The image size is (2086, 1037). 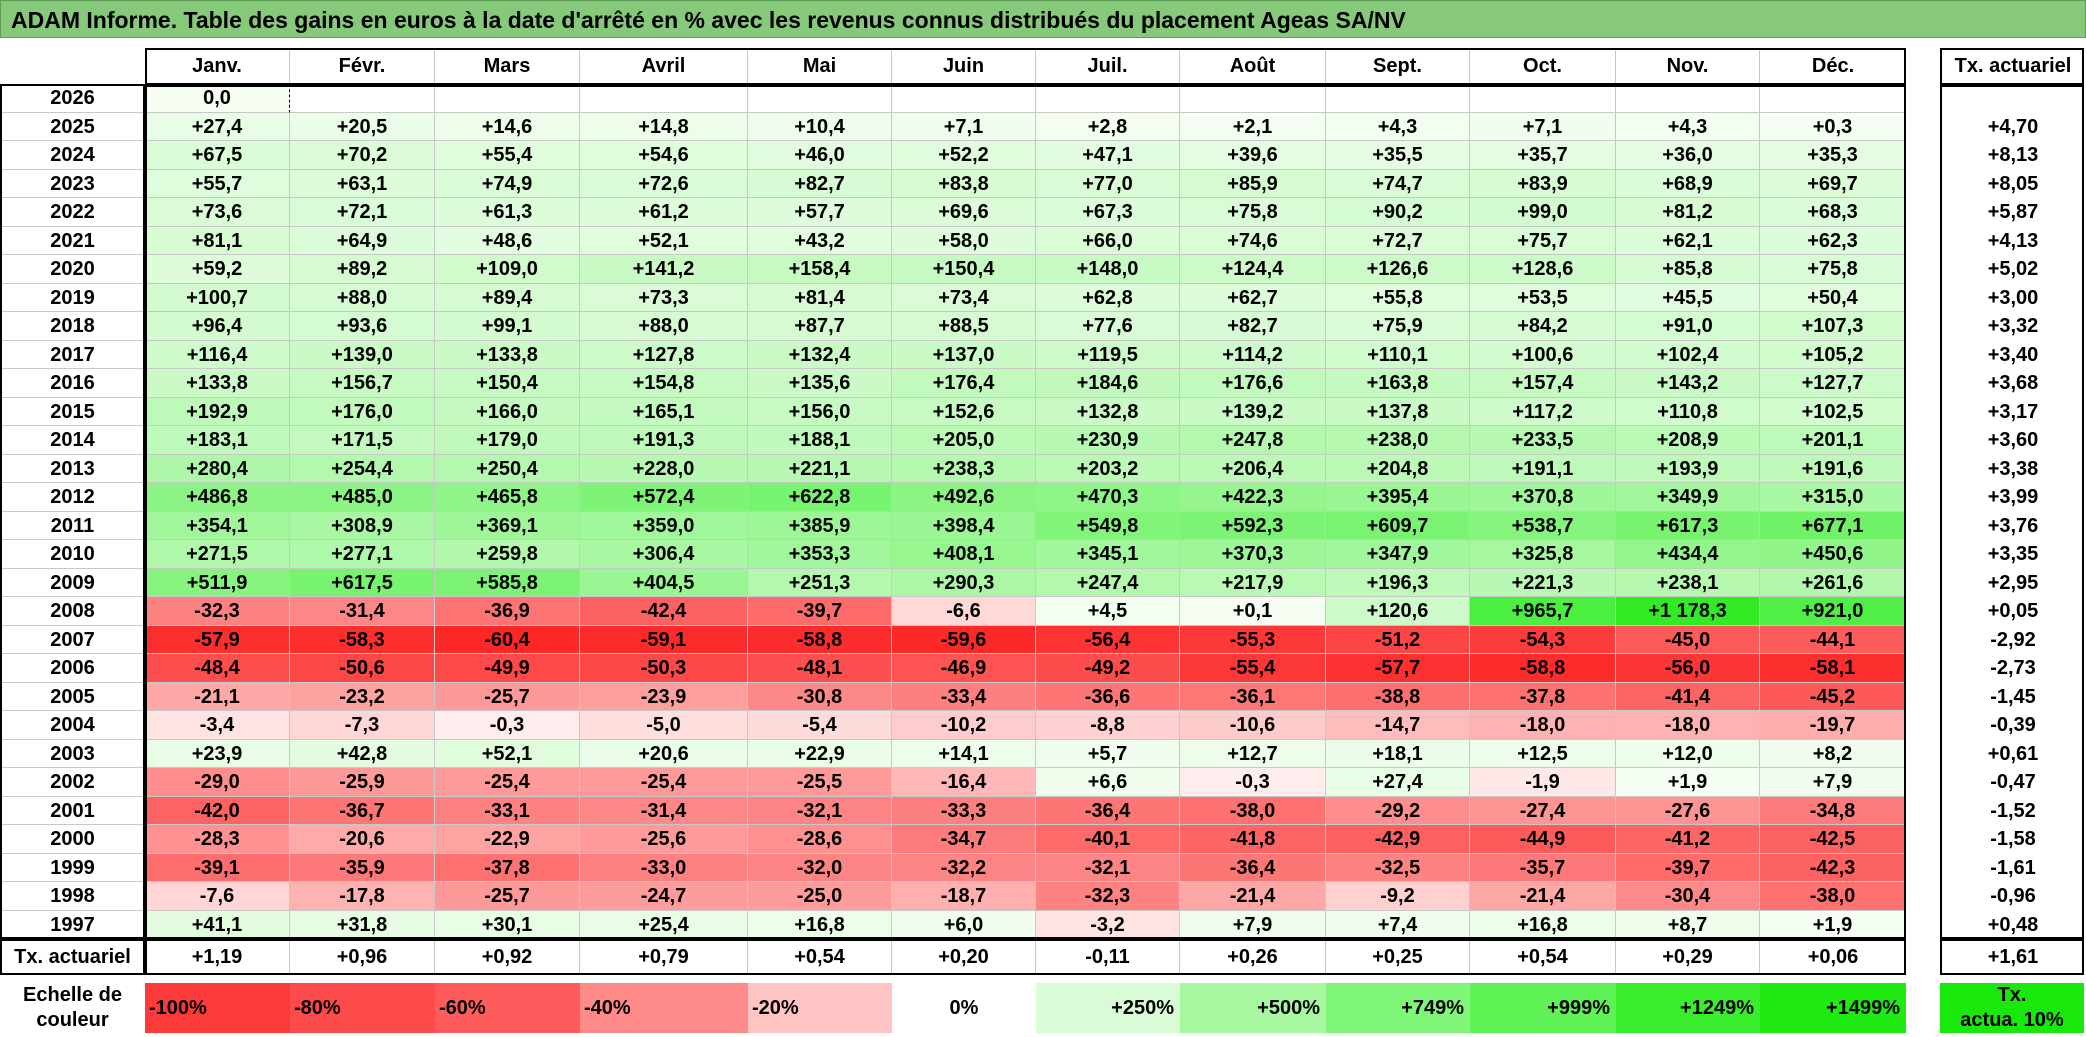 I want to click on table-cell: +50,4, so click(x=1833, y=297).